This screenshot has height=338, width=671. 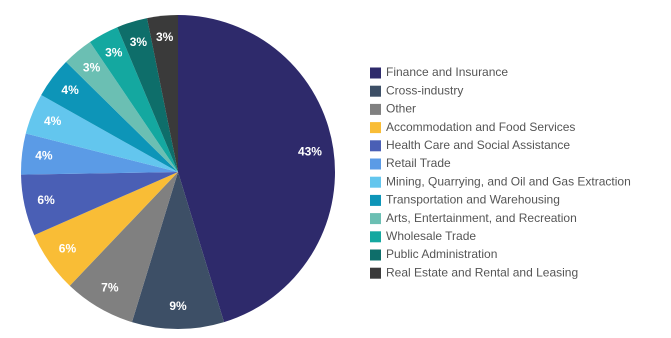 I want to click on legend-label: Arts, Entertainment, and Recreation, so click(x=481, y=218).